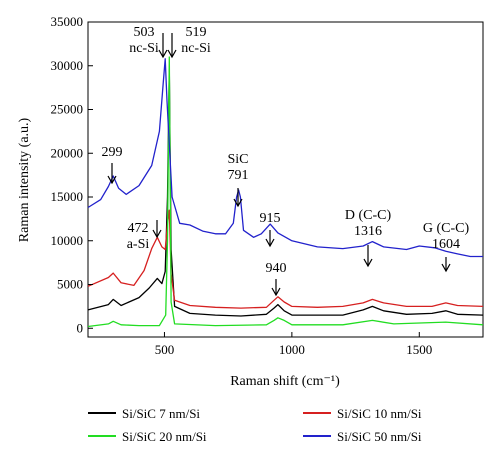 The height and width of the screenshot is (463, 500). Describe the element at coordinates (138, 228) in the screenshot. I see `annotation-label: 472` at that location.